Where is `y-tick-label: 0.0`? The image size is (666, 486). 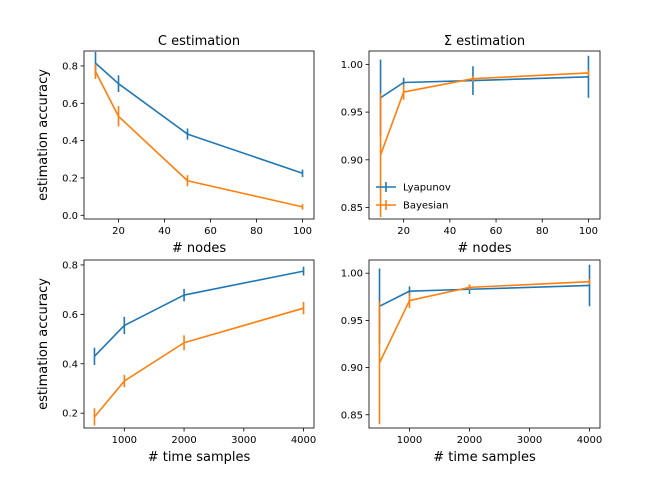
y-tick-label: 0.0 is located at coordinates (70, 216).